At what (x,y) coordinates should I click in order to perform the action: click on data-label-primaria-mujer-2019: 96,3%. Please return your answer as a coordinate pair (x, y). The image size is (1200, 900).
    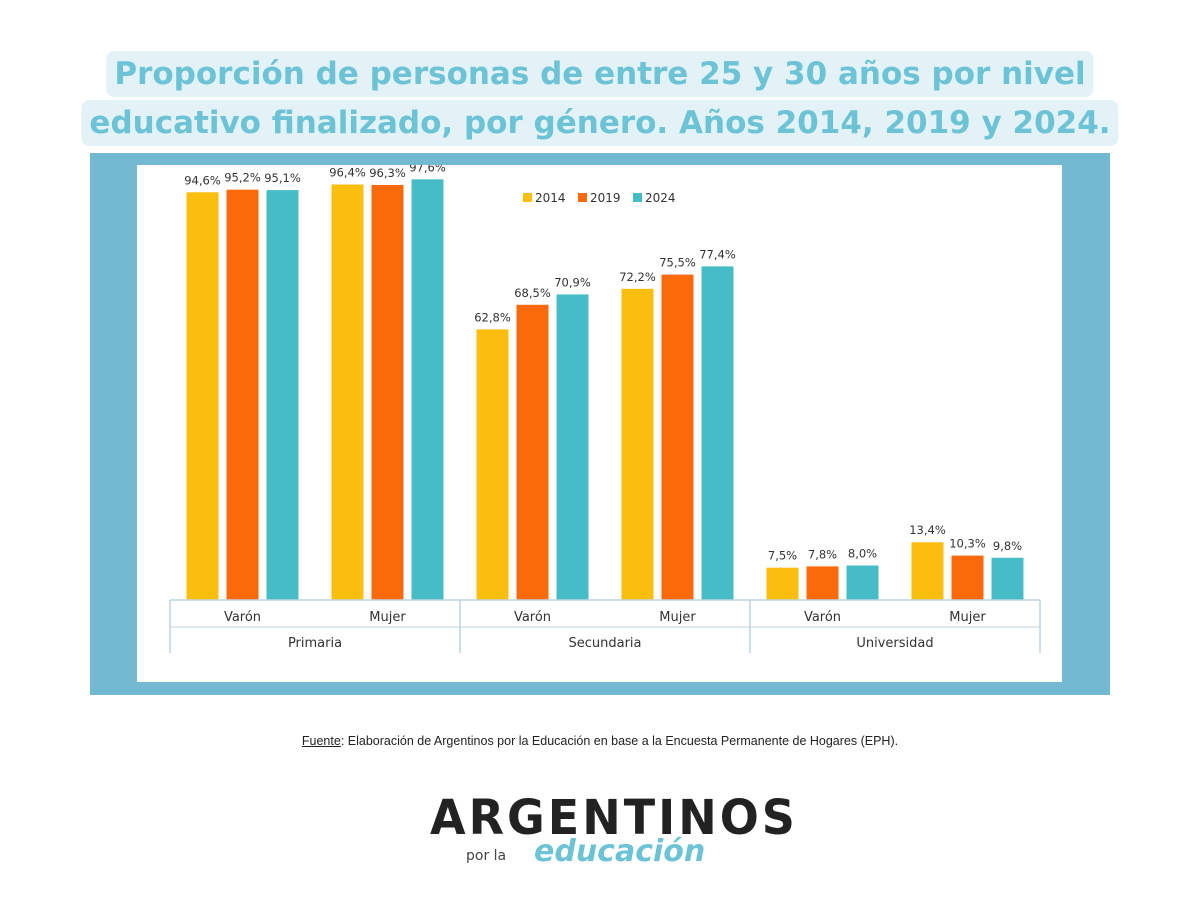
    Looking at the image, I should click on (387, 173).